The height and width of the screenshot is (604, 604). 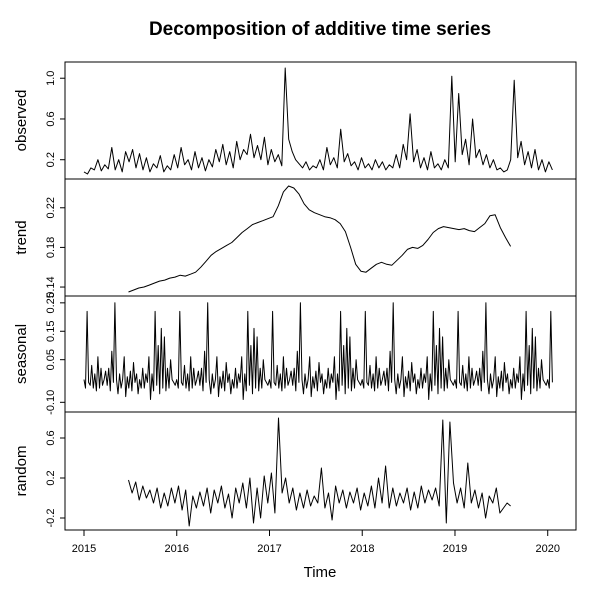 I want to click on x-axis: 2015 2016 2017 2018 2019 2020, so click(x=316, y=542).